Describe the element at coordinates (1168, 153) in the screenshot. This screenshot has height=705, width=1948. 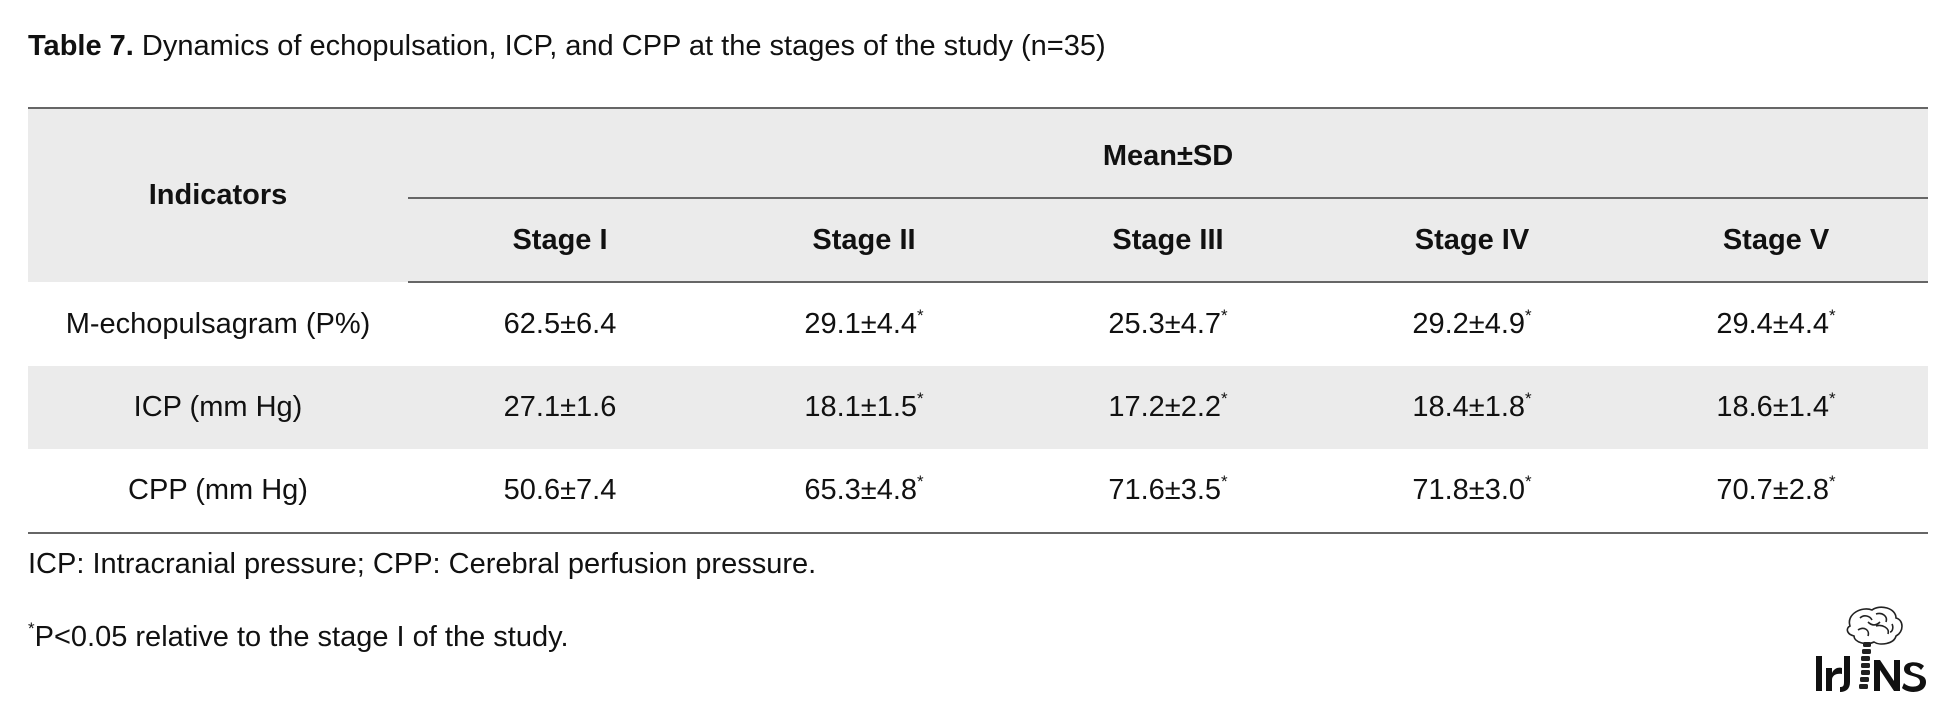
I see `mean-sd-group-header: Mean±SD` at that location.